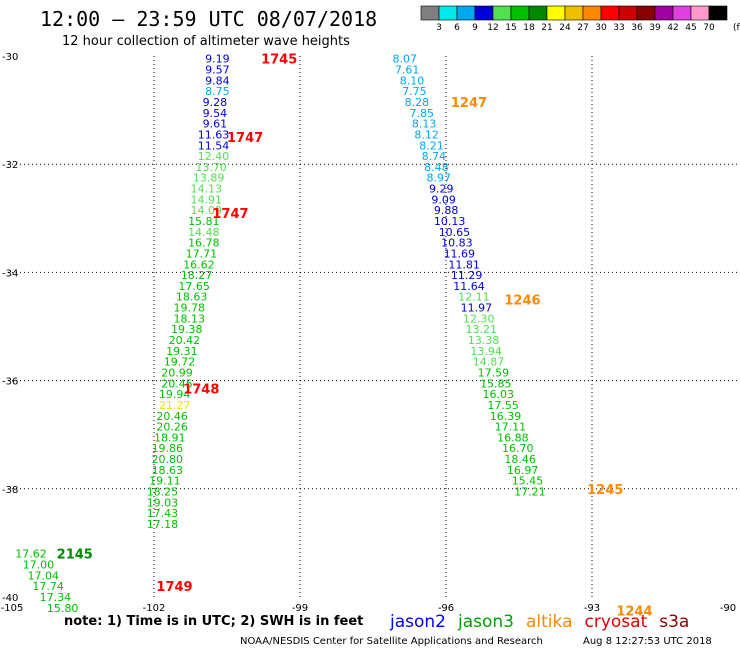 The height and width of the screenshot is (650, 740). I want to click on wave-height-value: 13.94, so click(486, 351).